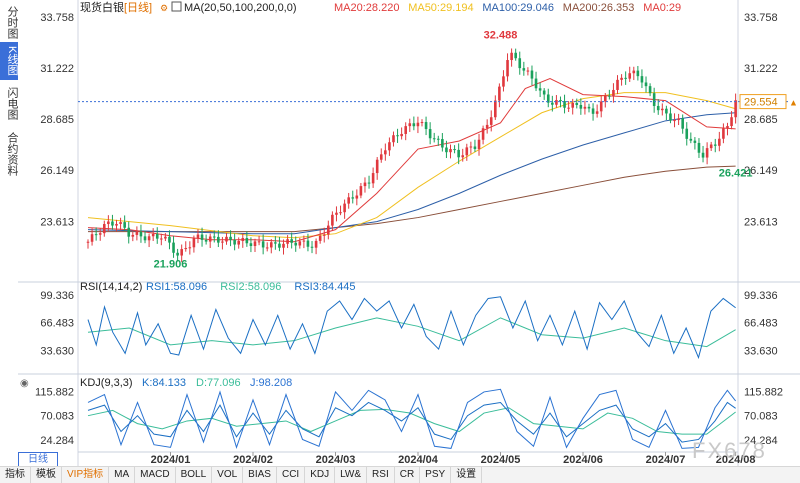 The height and width of the screenshot is (483, 800). I want to click on toolbar-tab-12: CR, so click(408, 475).